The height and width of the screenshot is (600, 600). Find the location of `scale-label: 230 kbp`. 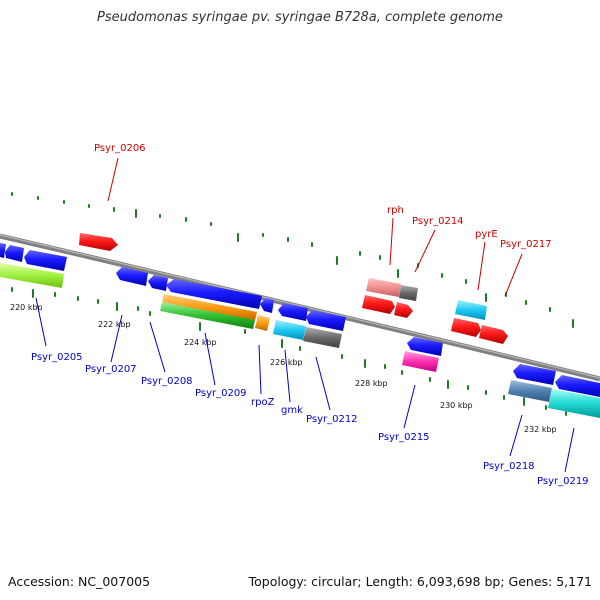

scale-label: 230 kbp is located at coordinates (456, 405).